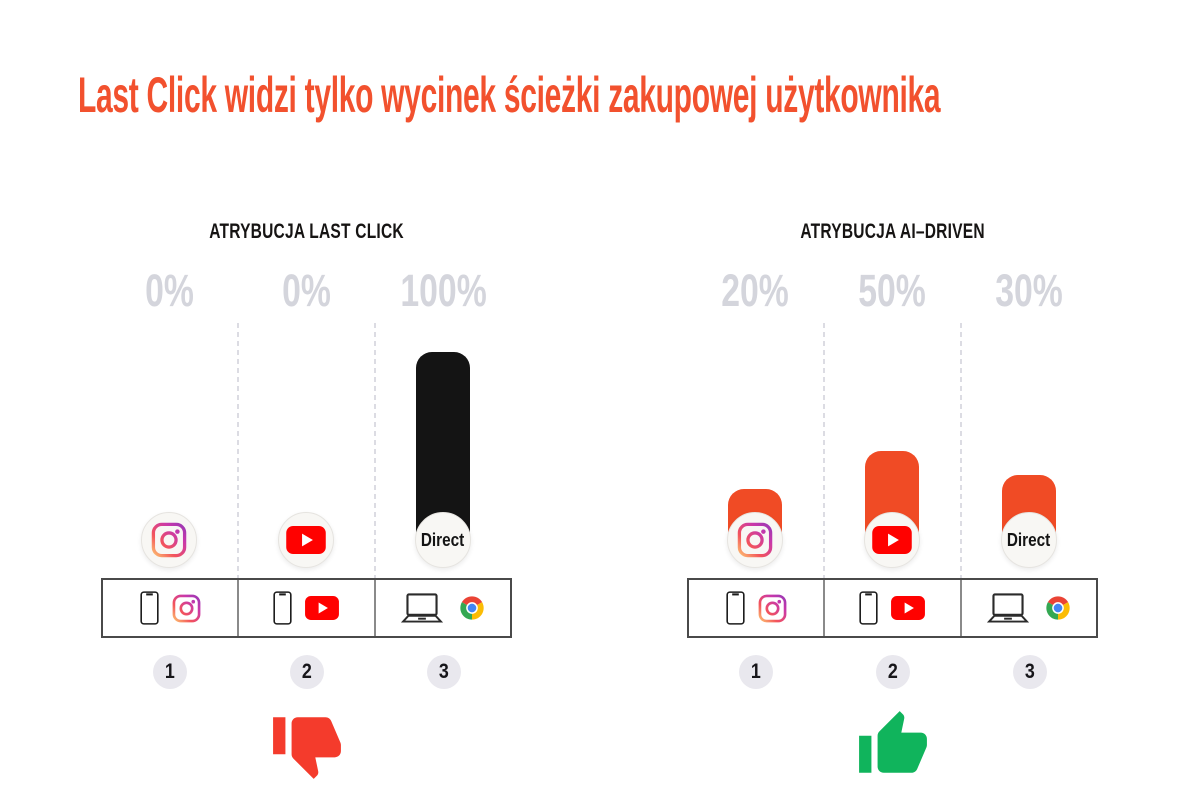 The image size is (1200, 800). I want to click on percent-label-direct: 30%, so click(1029, 290).